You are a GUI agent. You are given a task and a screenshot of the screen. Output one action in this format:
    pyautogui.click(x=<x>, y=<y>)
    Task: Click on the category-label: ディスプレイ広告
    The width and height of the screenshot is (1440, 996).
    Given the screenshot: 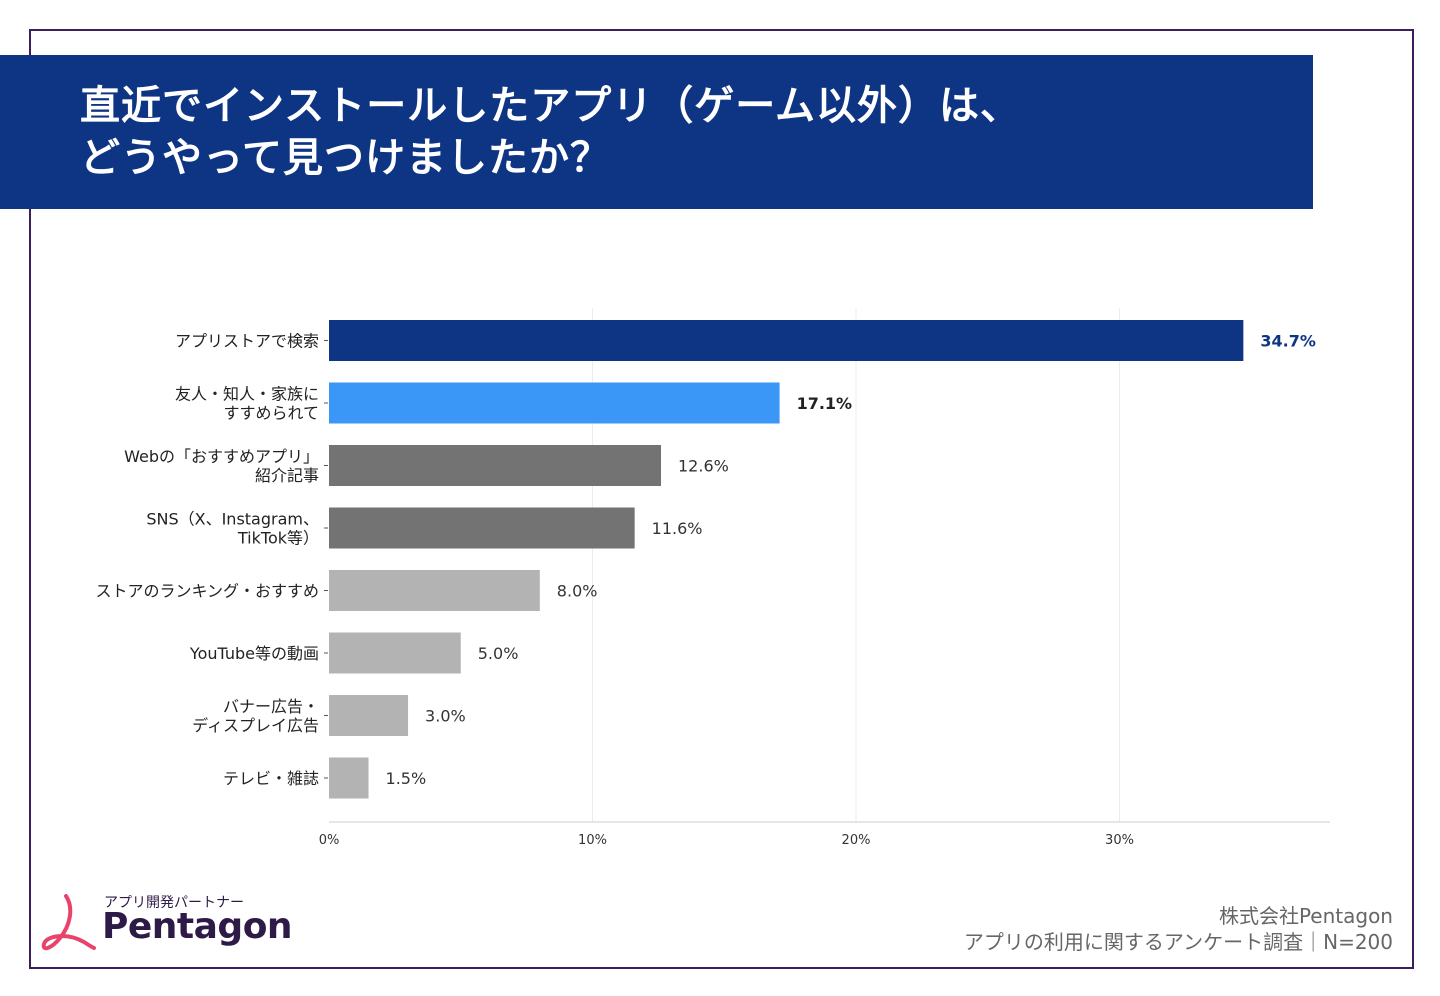 What is the action you would take?
    pyautogui.click(x=255, y=725)
    